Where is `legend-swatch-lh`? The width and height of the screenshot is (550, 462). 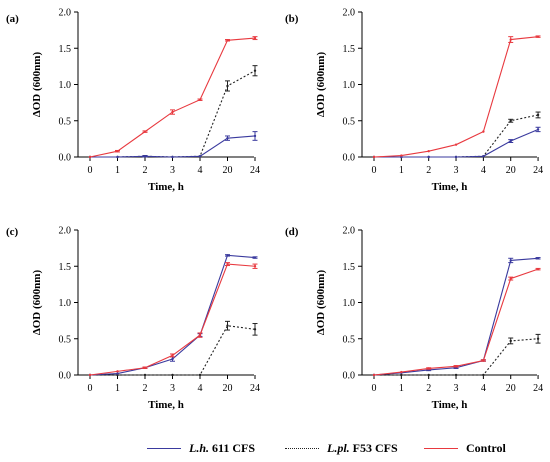 legend-swatch-lh is located at coordinates (164, 448).